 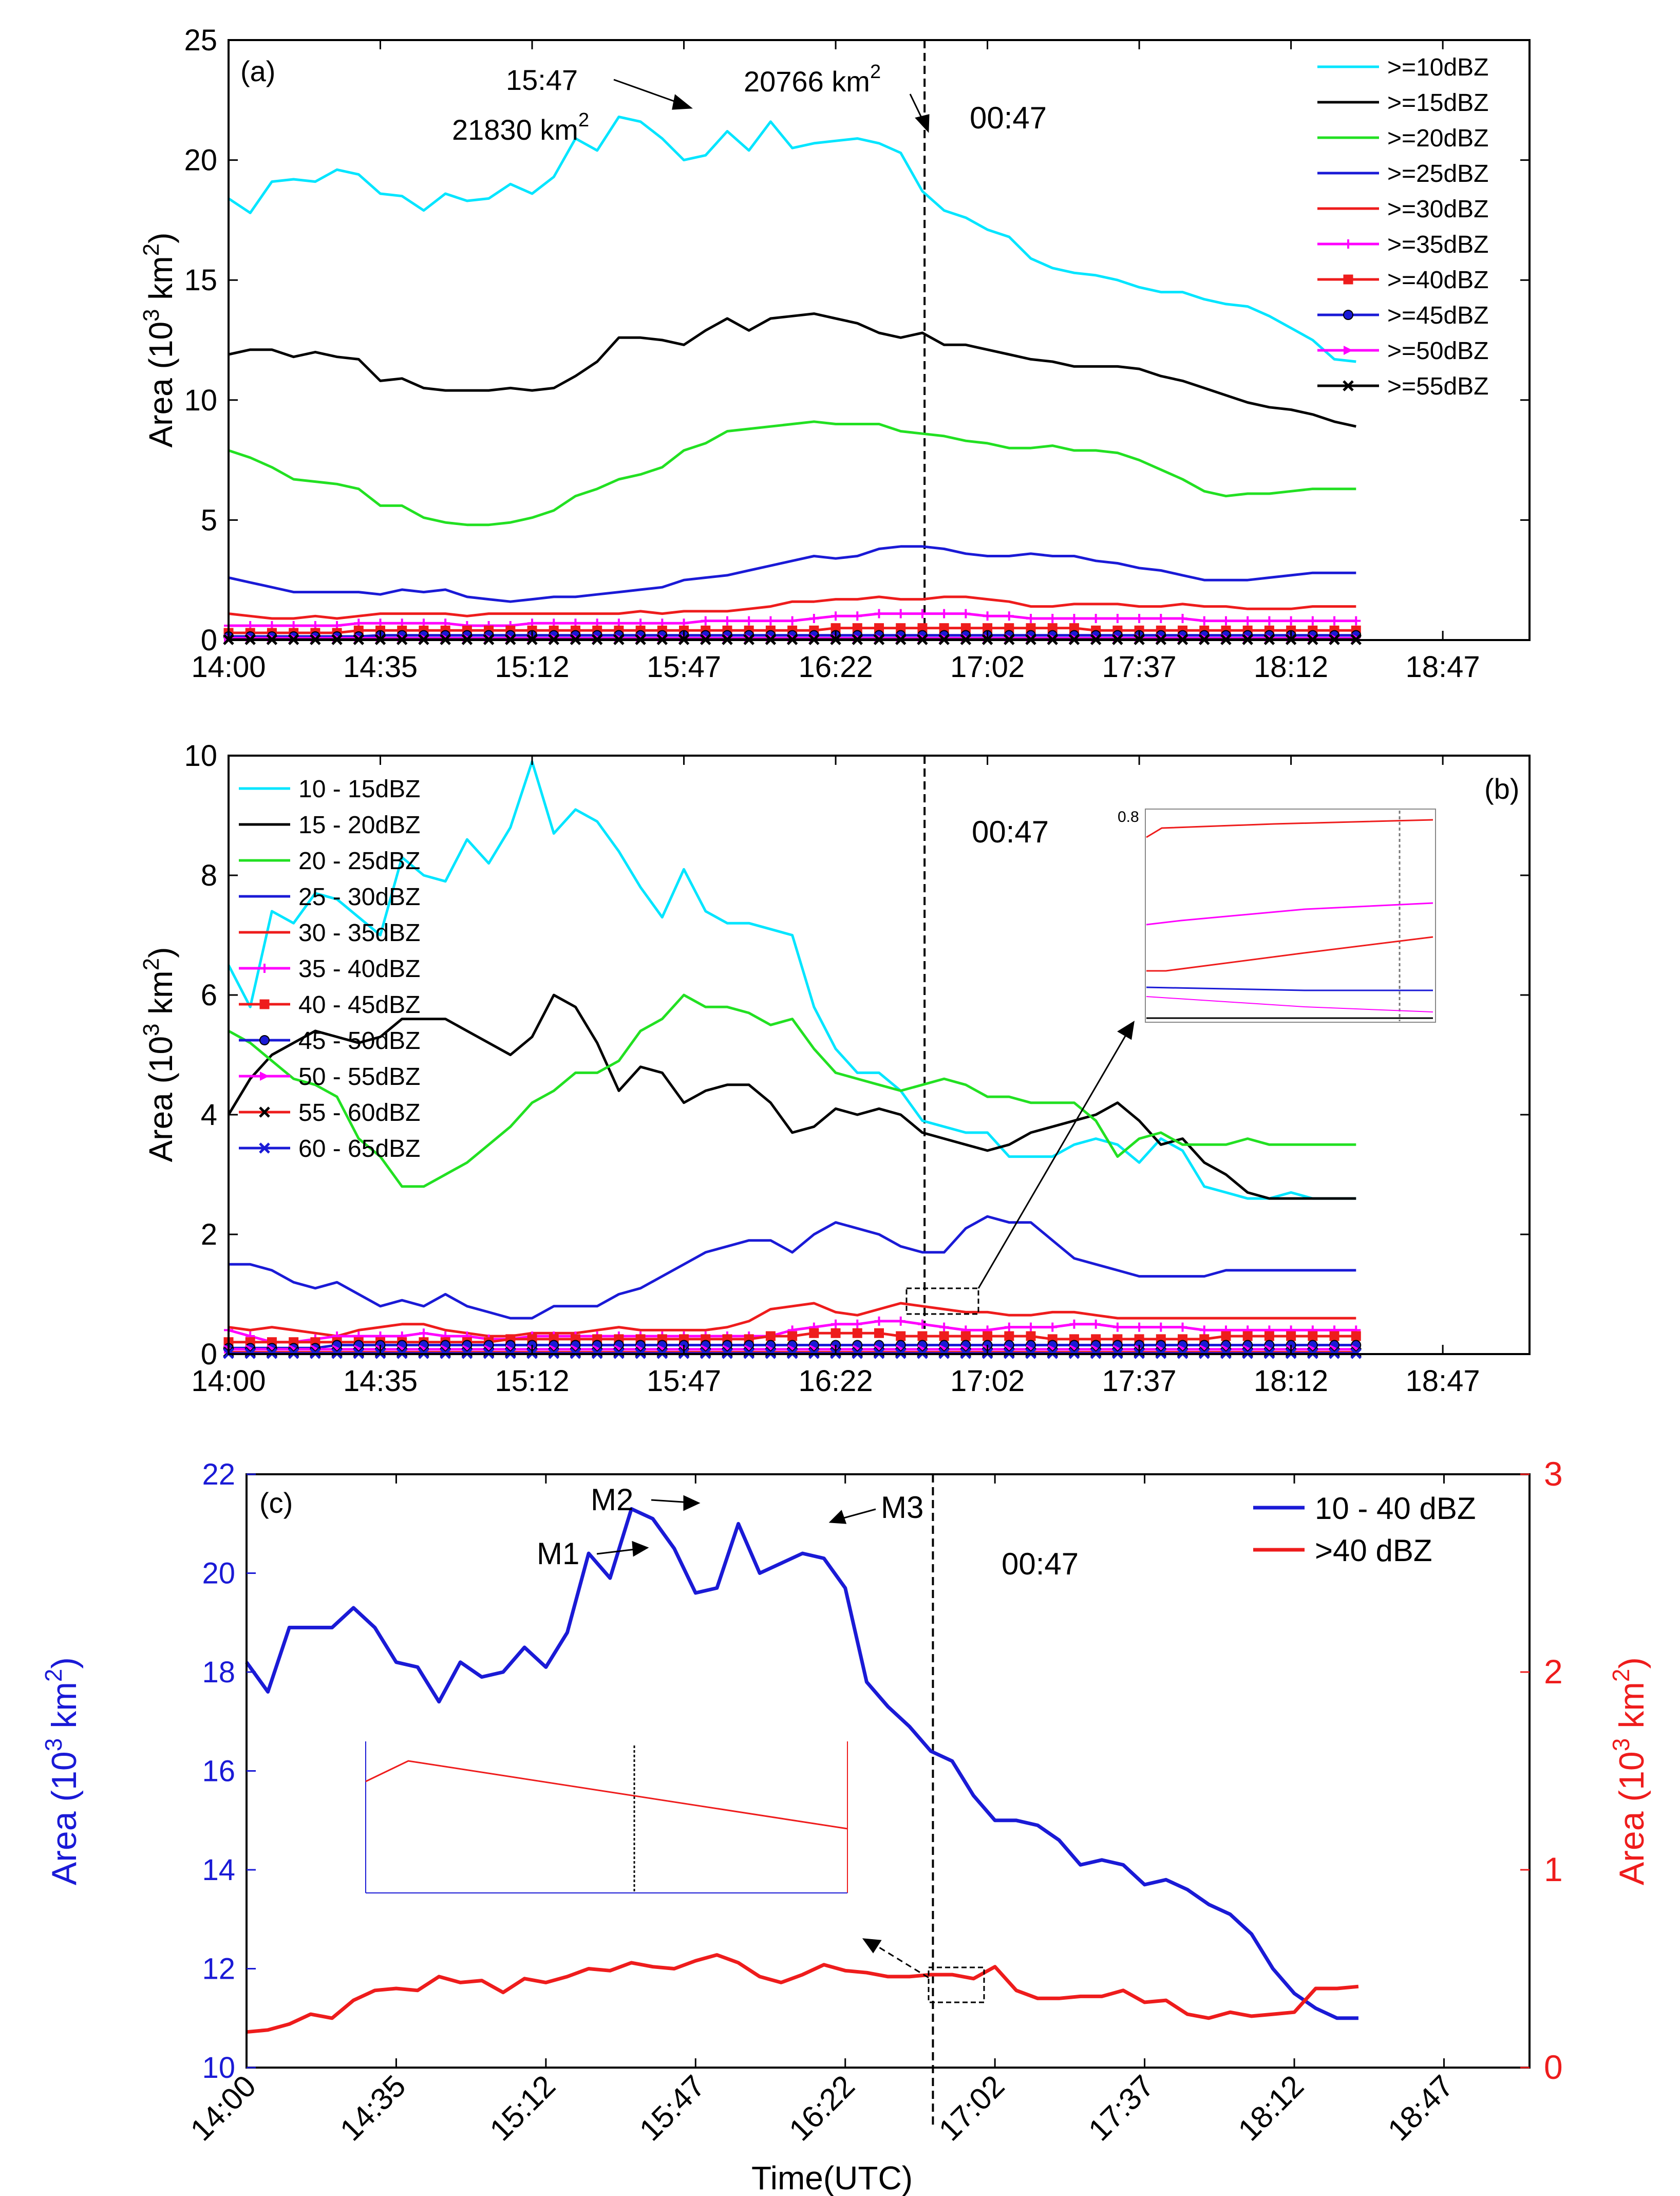 I want to click on y-tick-label: 8, so click(x=209, y=875).